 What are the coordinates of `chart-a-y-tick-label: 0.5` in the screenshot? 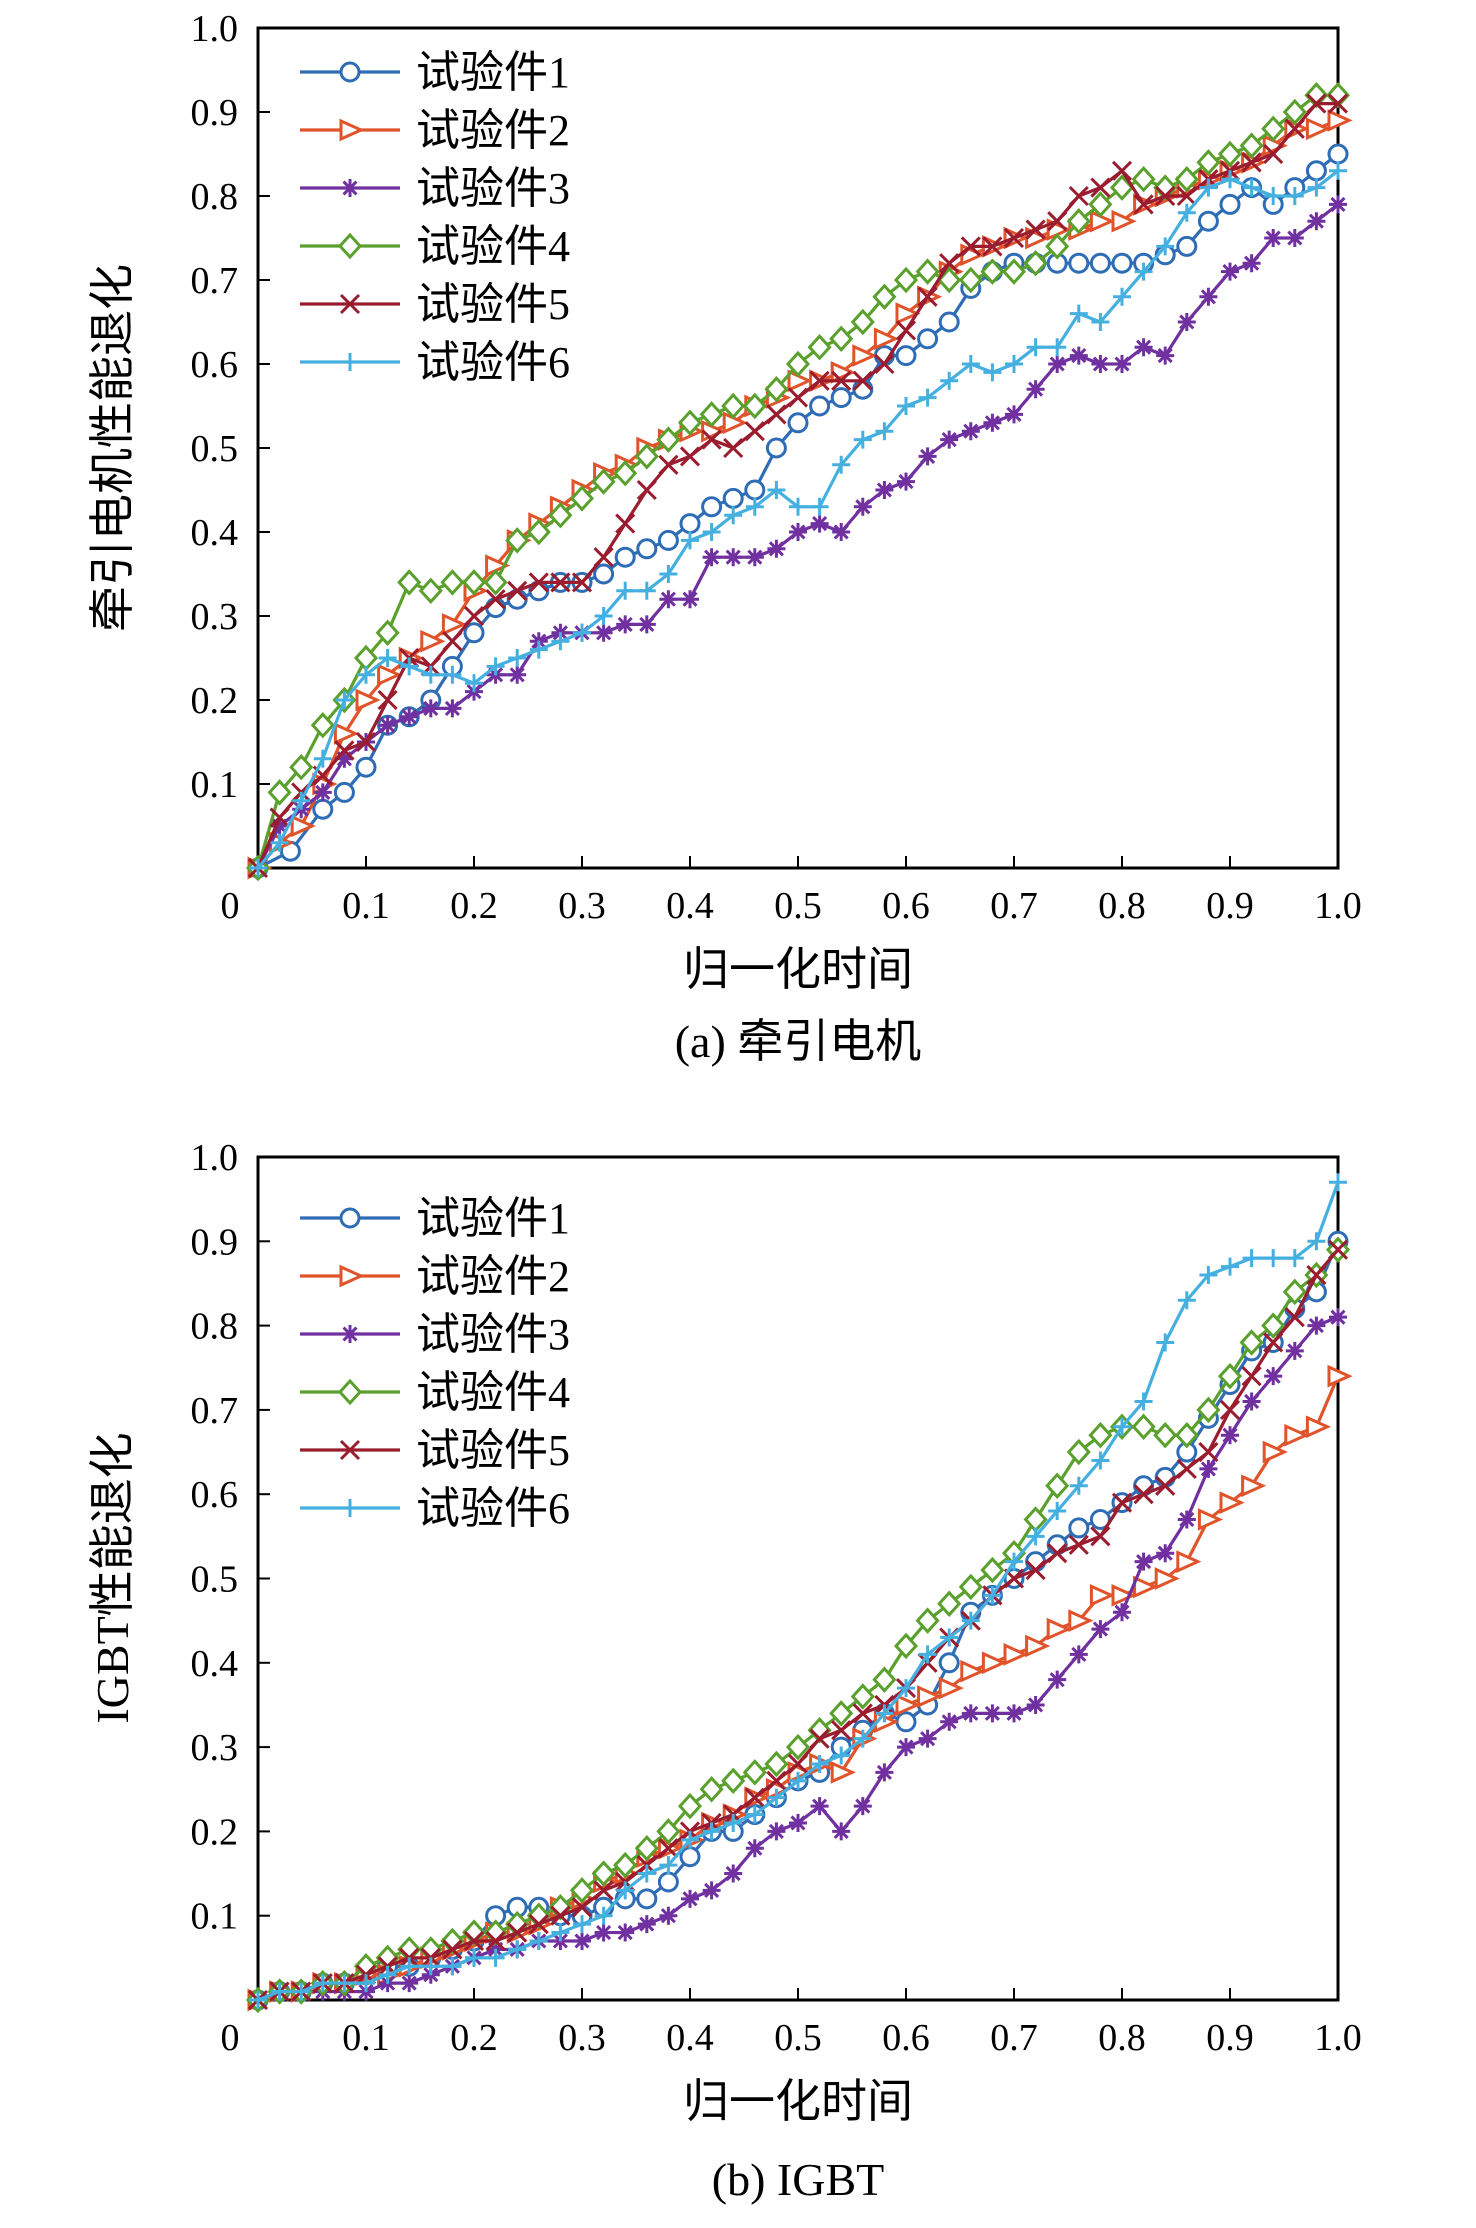 It's located at (215, 449).